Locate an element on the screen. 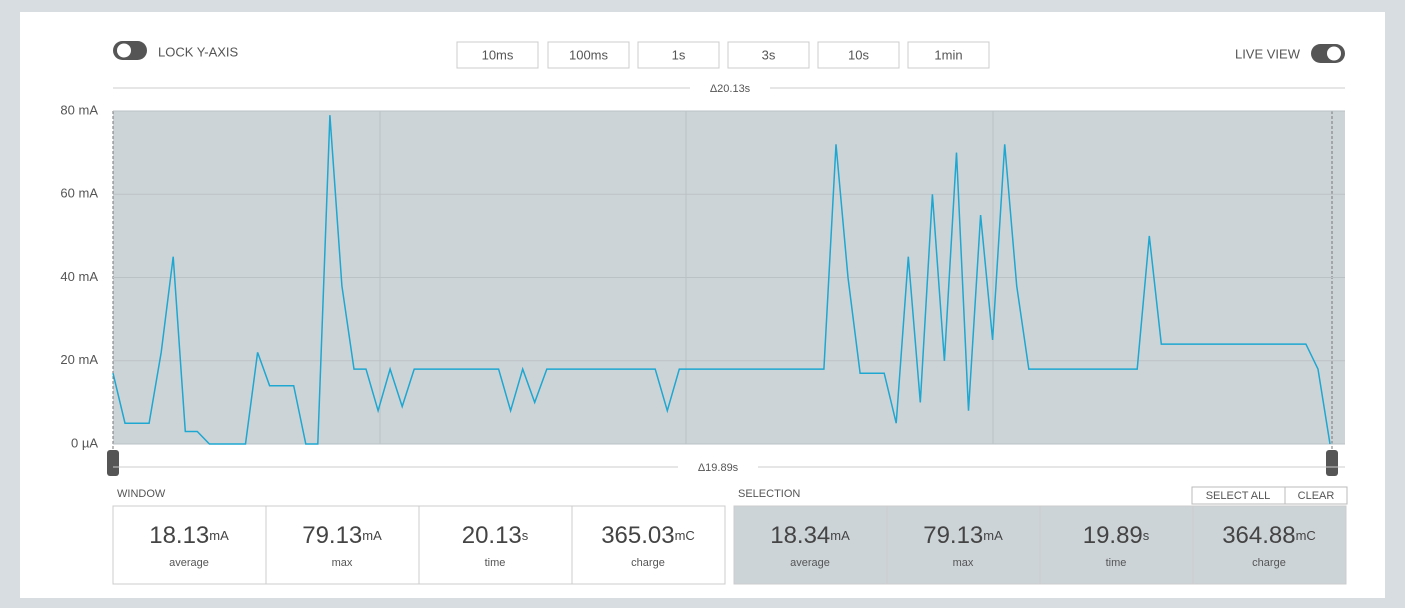 The width and height of the screenshot is (1405, 608). zoom-label: 1min is located at coordinates (948, 54).